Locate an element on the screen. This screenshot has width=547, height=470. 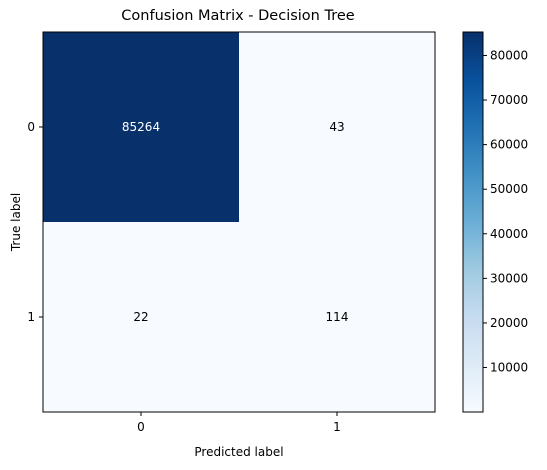
cell-value-label: 114 is located at coordinates (337, 317).